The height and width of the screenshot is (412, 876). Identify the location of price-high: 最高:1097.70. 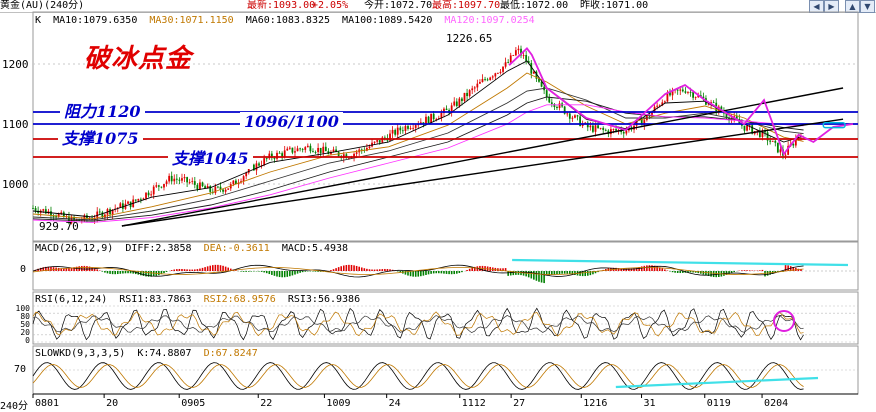
(466, 5).